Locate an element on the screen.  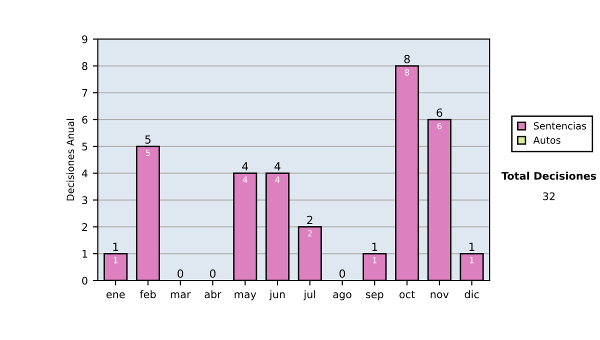
x-tick-label: feb is located at coordinates (148, 294).